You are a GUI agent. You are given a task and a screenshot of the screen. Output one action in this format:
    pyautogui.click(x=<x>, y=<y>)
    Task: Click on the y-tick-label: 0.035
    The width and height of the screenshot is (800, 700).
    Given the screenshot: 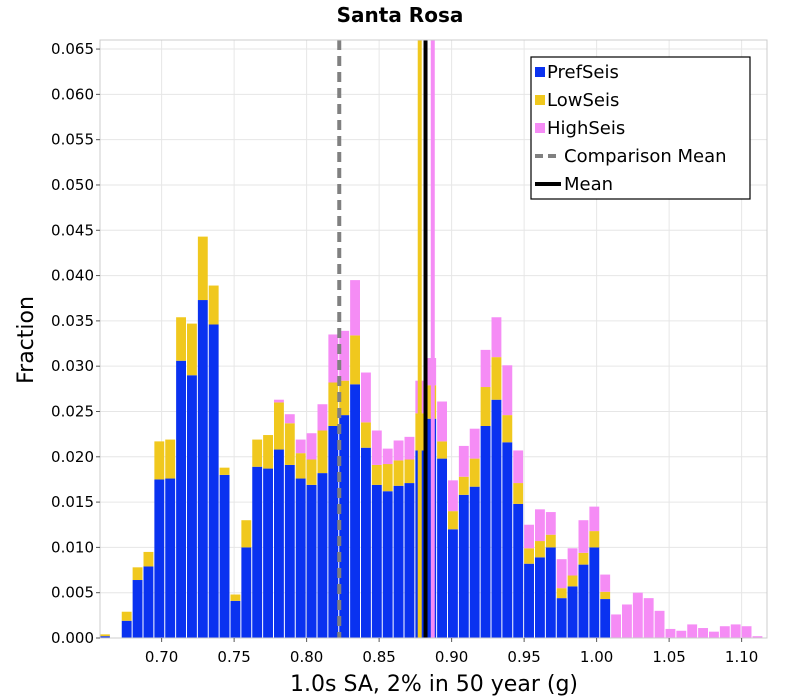 What is the action you would take?
    pyautogui.click(x=72, y=321)
    